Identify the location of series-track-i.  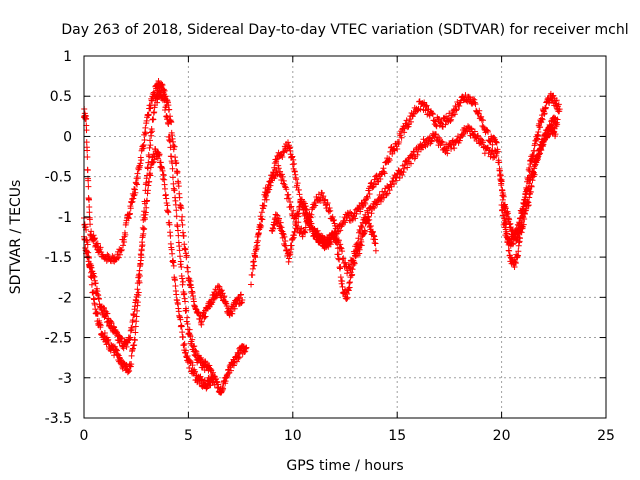
(528, 185).